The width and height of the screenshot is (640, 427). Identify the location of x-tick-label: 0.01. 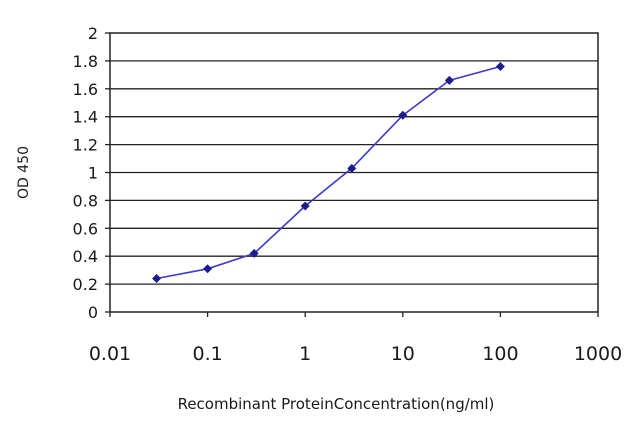
(110, 354).